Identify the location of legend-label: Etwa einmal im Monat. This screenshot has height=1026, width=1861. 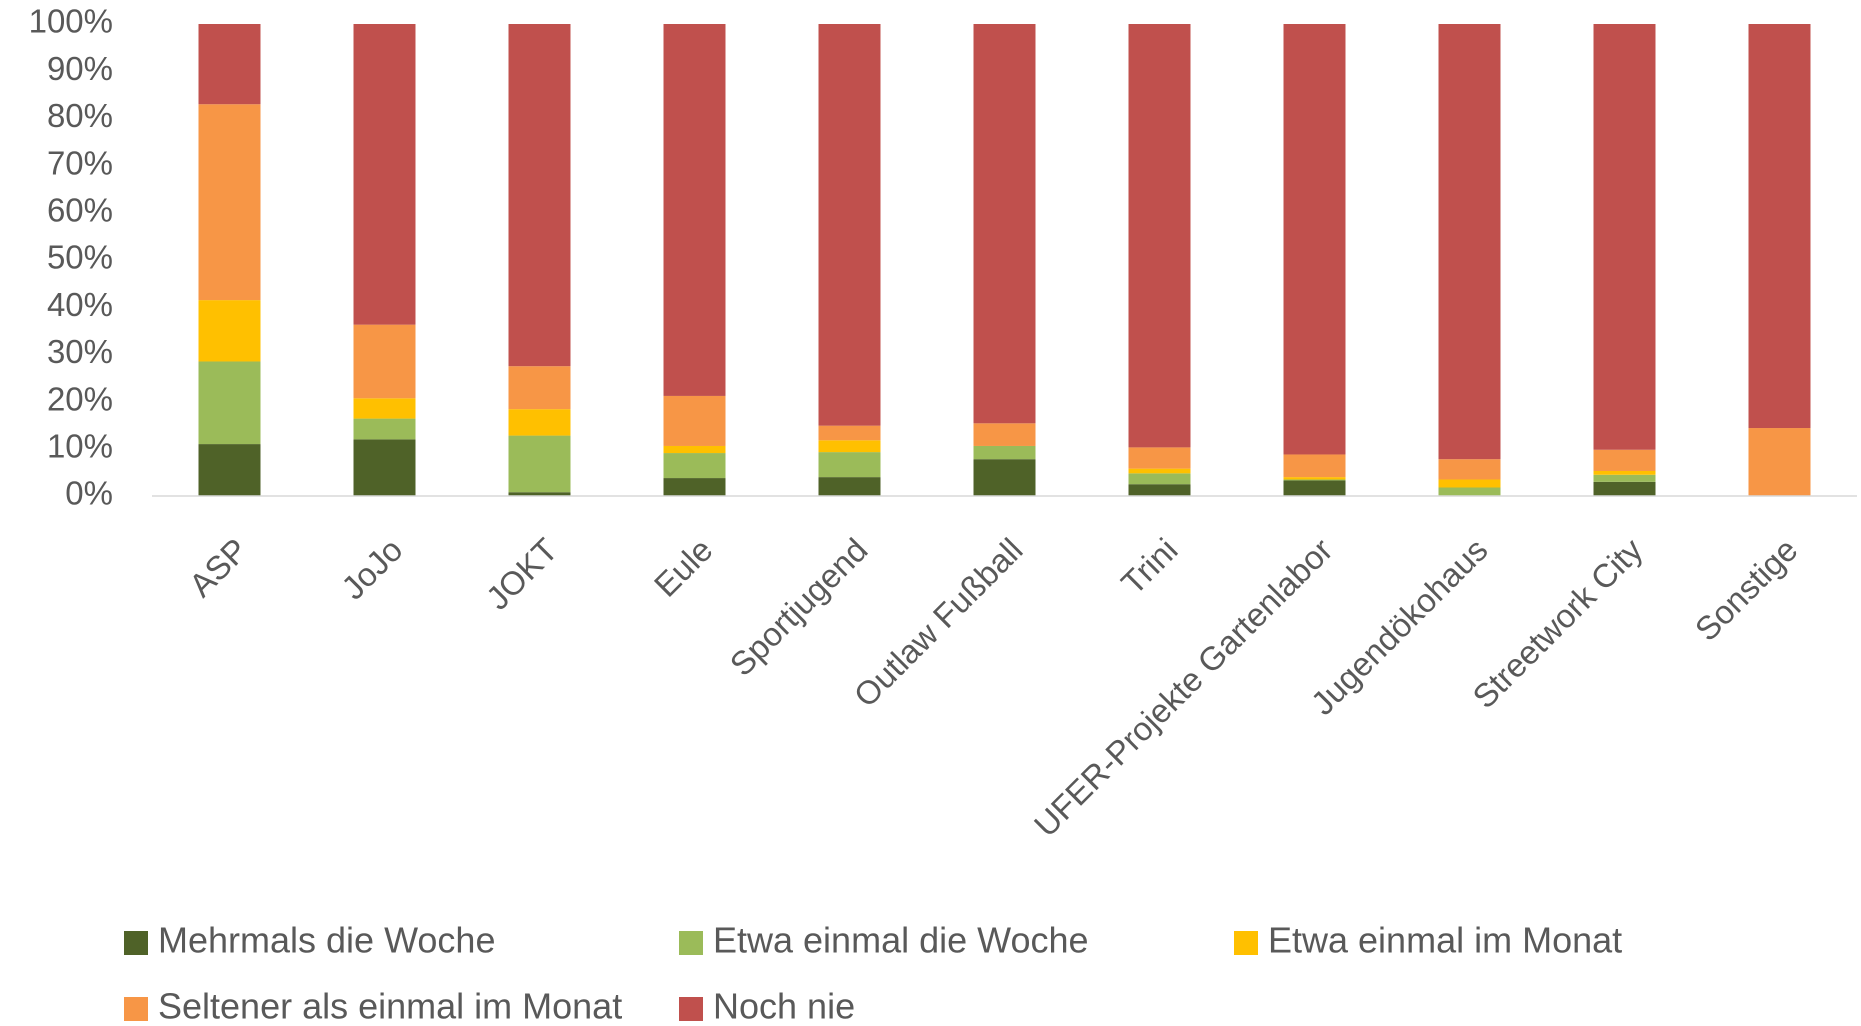
(1445, 940).